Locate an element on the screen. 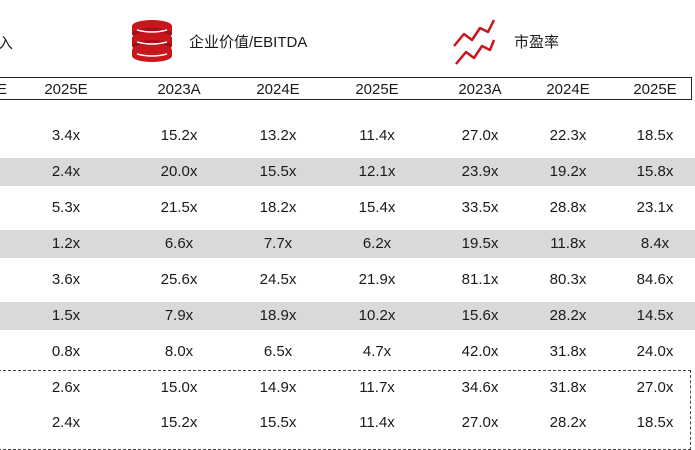 Image resolution: width=695 pixels, height=450 pixels. table-cell: 19.2x is located at coordinates (568, 171).